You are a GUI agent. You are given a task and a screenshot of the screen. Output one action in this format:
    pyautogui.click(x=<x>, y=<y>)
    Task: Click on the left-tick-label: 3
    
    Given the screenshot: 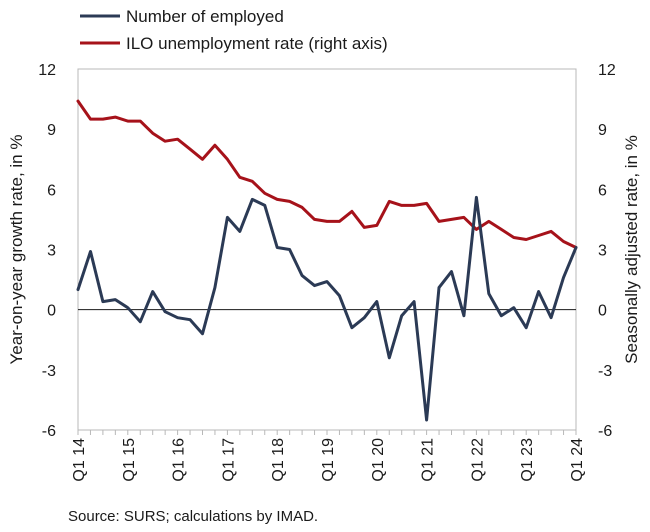 What is the action you would take?
    pyautogui.click(x=51, y=251)
    